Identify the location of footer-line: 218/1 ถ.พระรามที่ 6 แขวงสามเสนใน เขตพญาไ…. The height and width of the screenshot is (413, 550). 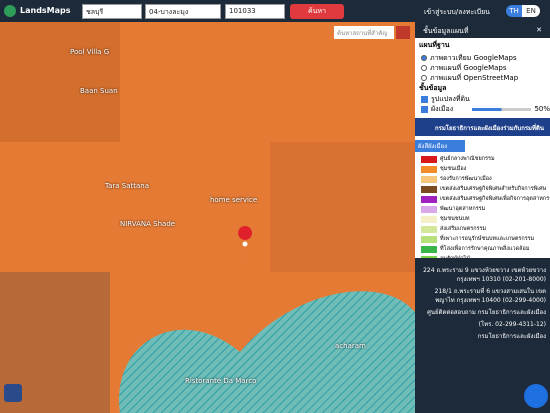
(490, 296).